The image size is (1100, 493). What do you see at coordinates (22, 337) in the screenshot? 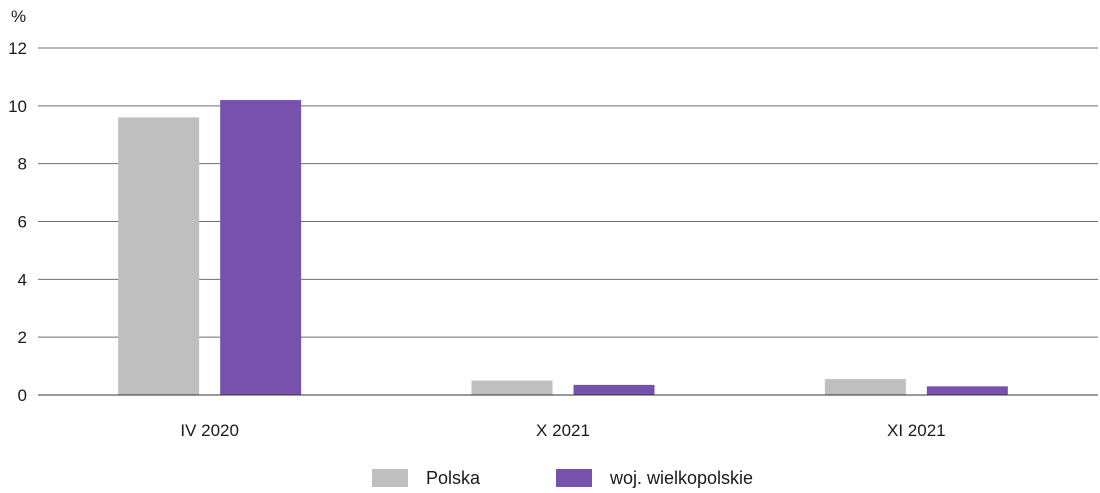
I see `y-tick-label: 2` at bounding box center [22, 337].